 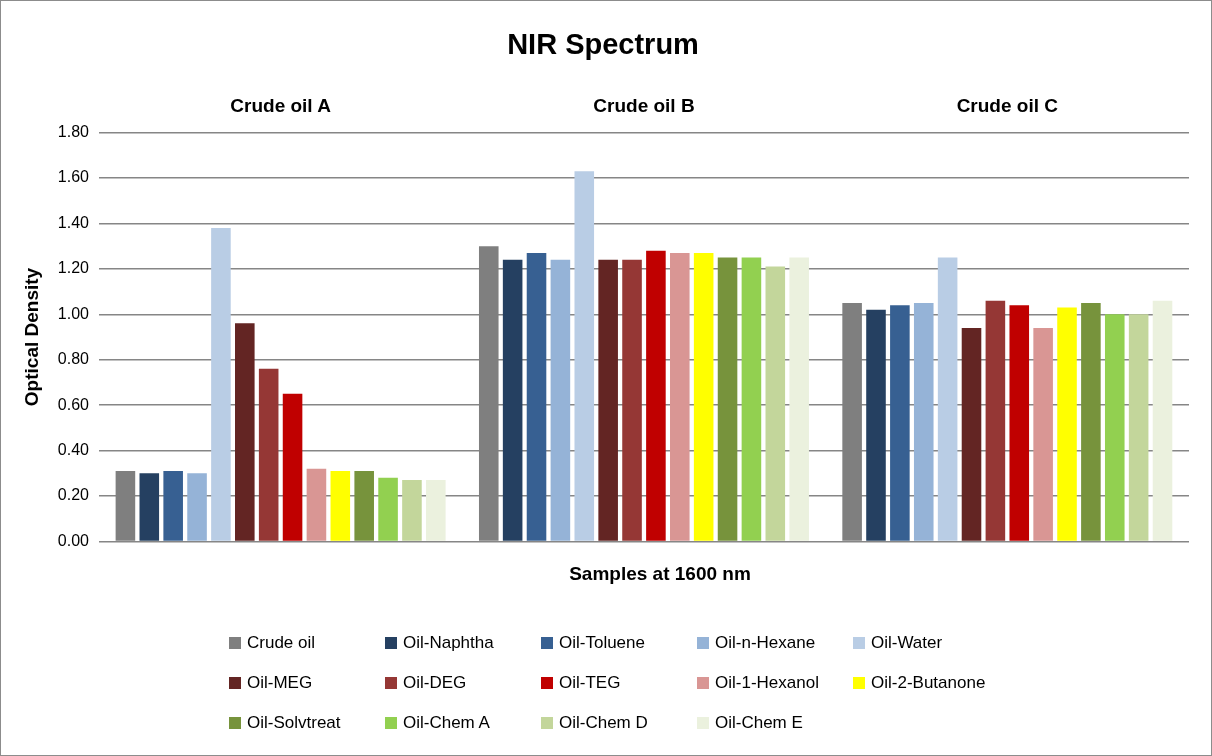 I want to click on y-tick-label: 0.60, so click(x=73, y=404).